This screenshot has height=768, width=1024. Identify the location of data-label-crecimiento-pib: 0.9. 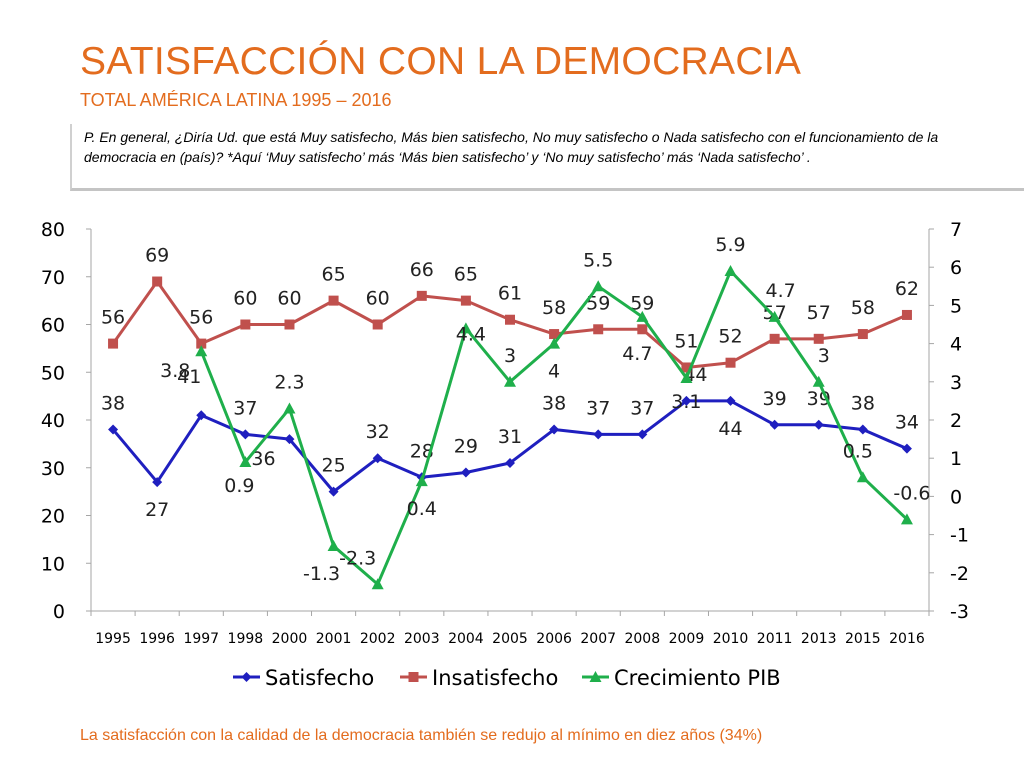
(239, 486).